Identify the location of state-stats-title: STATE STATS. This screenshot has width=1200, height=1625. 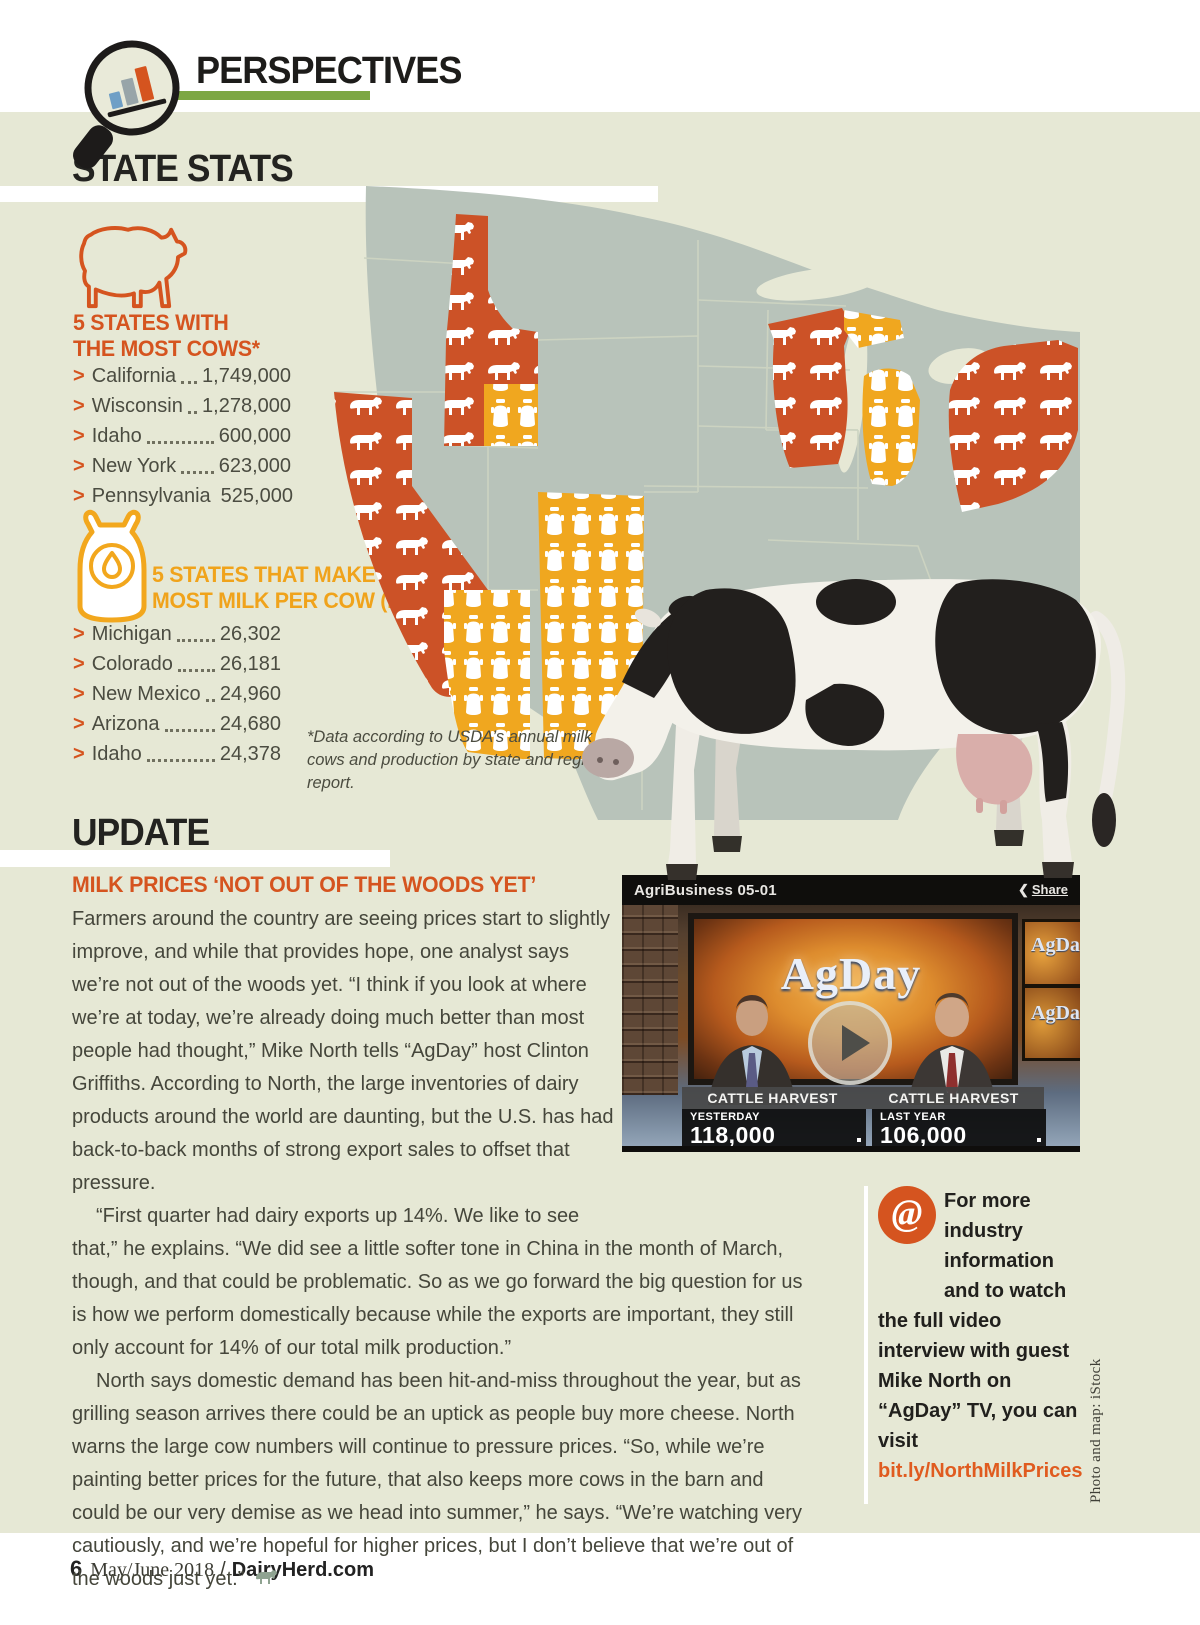
(183, 169).